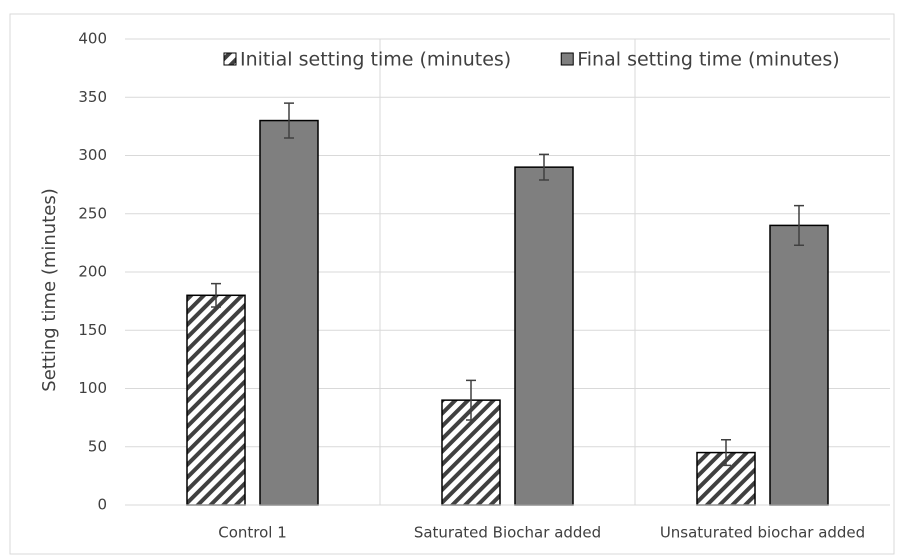 Image resolution: width=899 pixels, height=555 pixels. I want to click on x-tick-label: Unsaturated biochar added, so click(762, 533).